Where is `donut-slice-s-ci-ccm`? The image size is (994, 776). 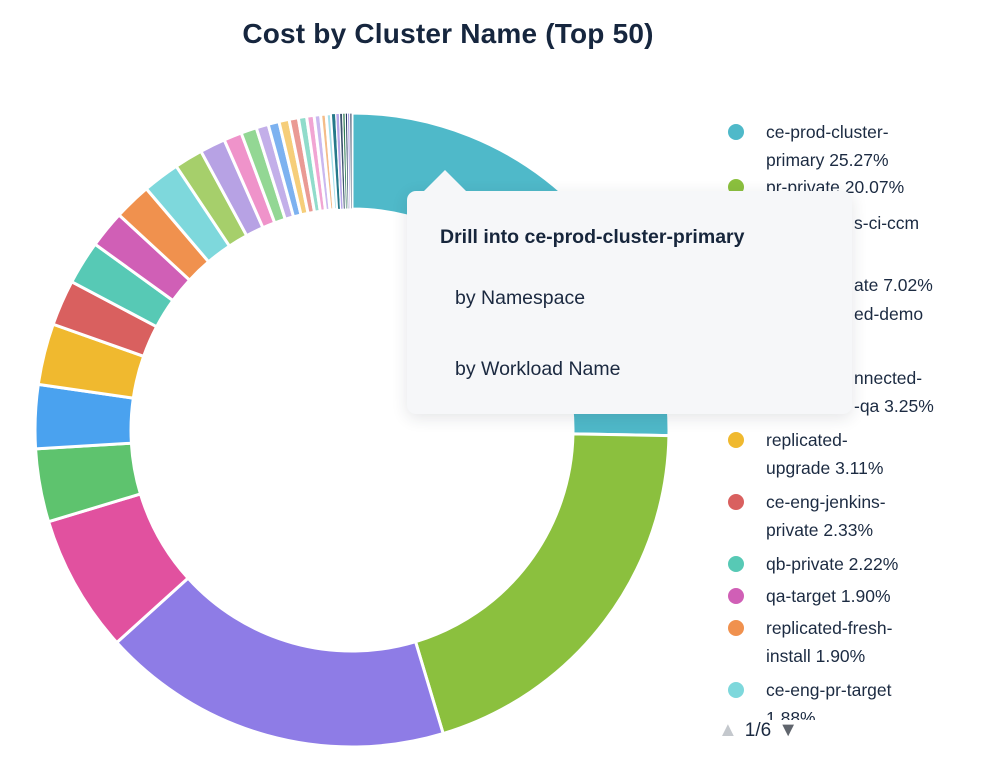
donut-slice-s-ci-ccm is located at coordinates (280, 662).